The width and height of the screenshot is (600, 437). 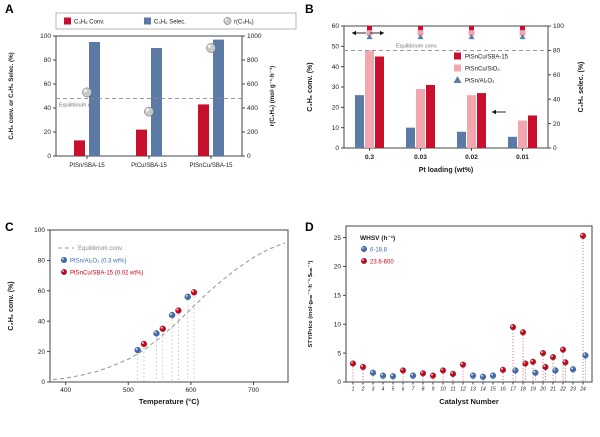 What do you see at coordinates (252, 132) in the screenshot?
I see `tick-label: 200` at bounding box center [252, 132].